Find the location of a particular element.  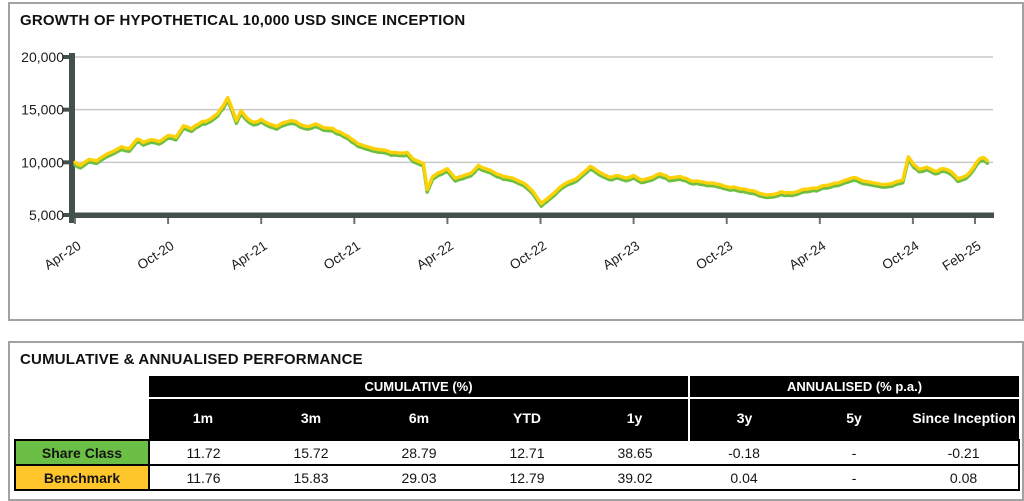

x-axis is located at coordinates (531, 215).